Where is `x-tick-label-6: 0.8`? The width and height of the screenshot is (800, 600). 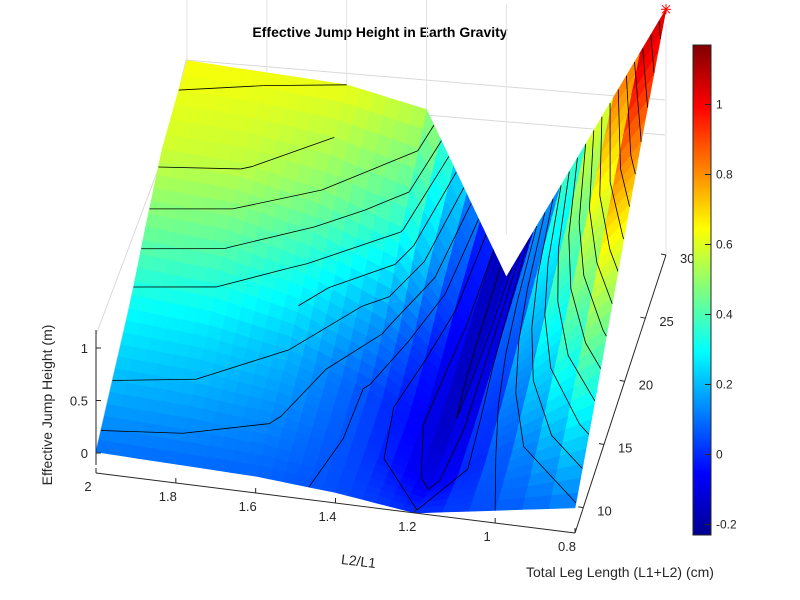 x-tick-label-6: 0.8 is located at coordinates (567, 546).